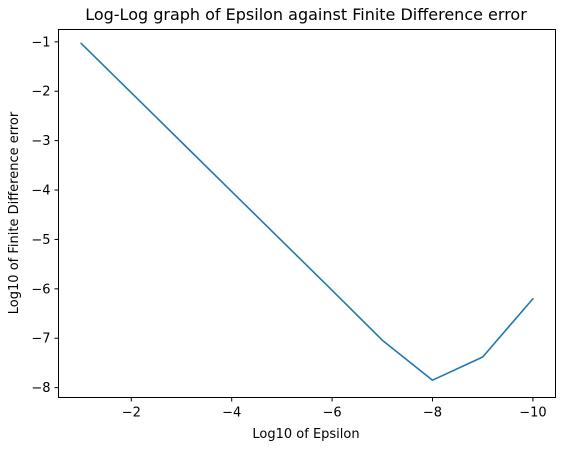  What do you see at coordinates (231, 413) in the screenshot?
I see `x-tick-label: −4` at bounding box center [231, 413].